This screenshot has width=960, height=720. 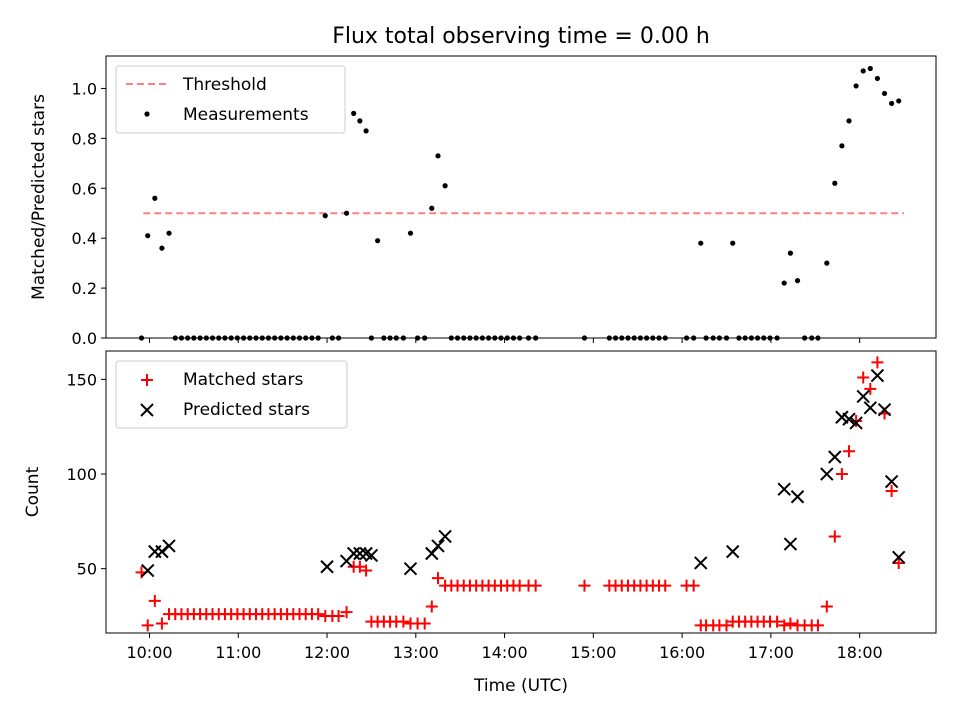 What do you see at coordinates (505, 652) in the screenshot?
I see `x-tick-label: 14:00` at bounding box center [505, 652].